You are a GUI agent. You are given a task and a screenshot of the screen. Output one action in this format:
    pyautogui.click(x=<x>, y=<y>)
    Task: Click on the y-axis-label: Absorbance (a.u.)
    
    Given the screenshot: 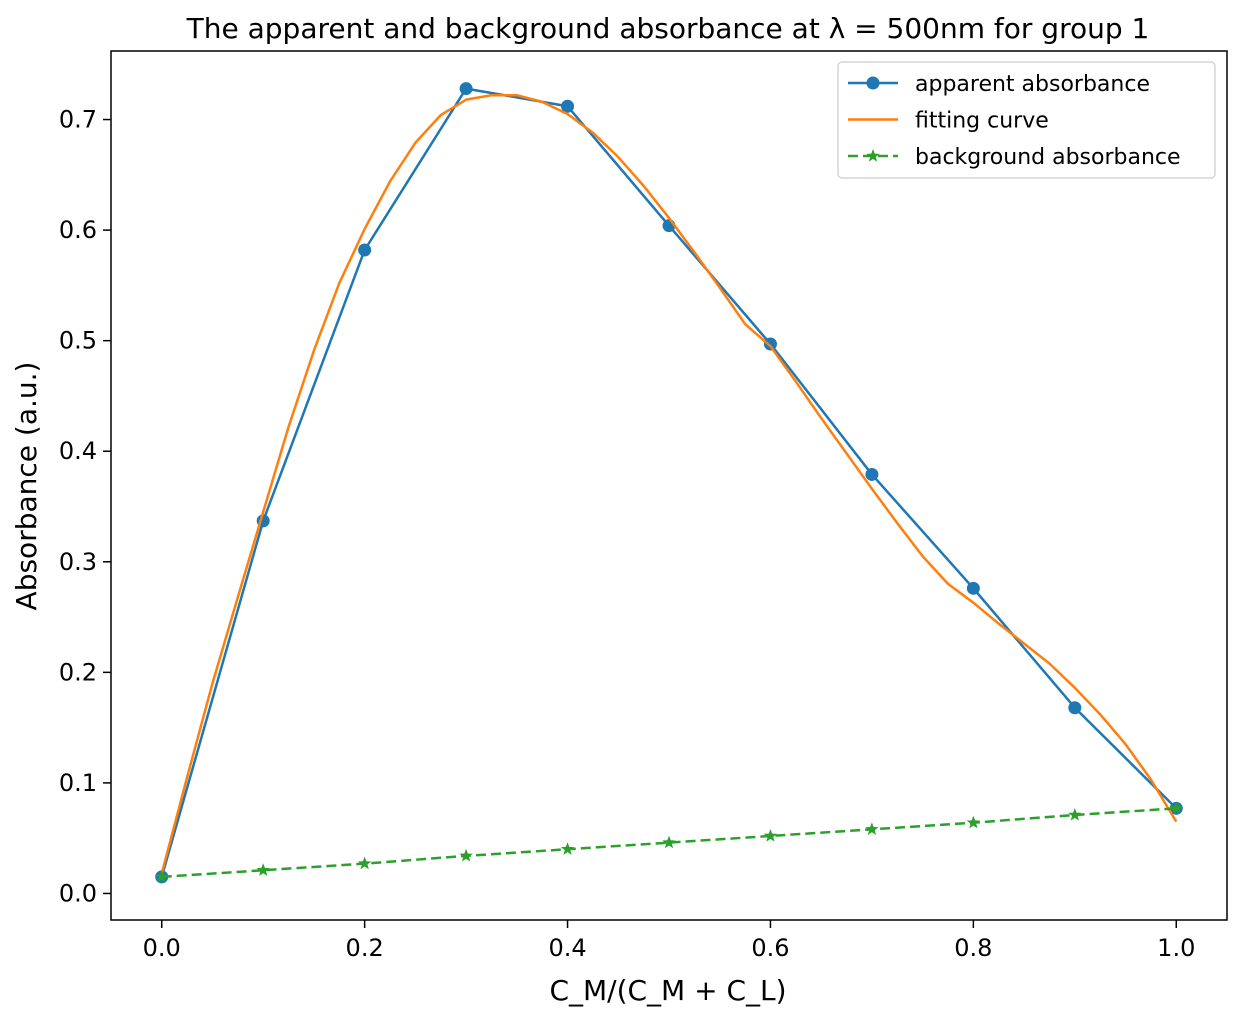 What is the action you would take?
    pyautogui.click(x=26, y=486)
    